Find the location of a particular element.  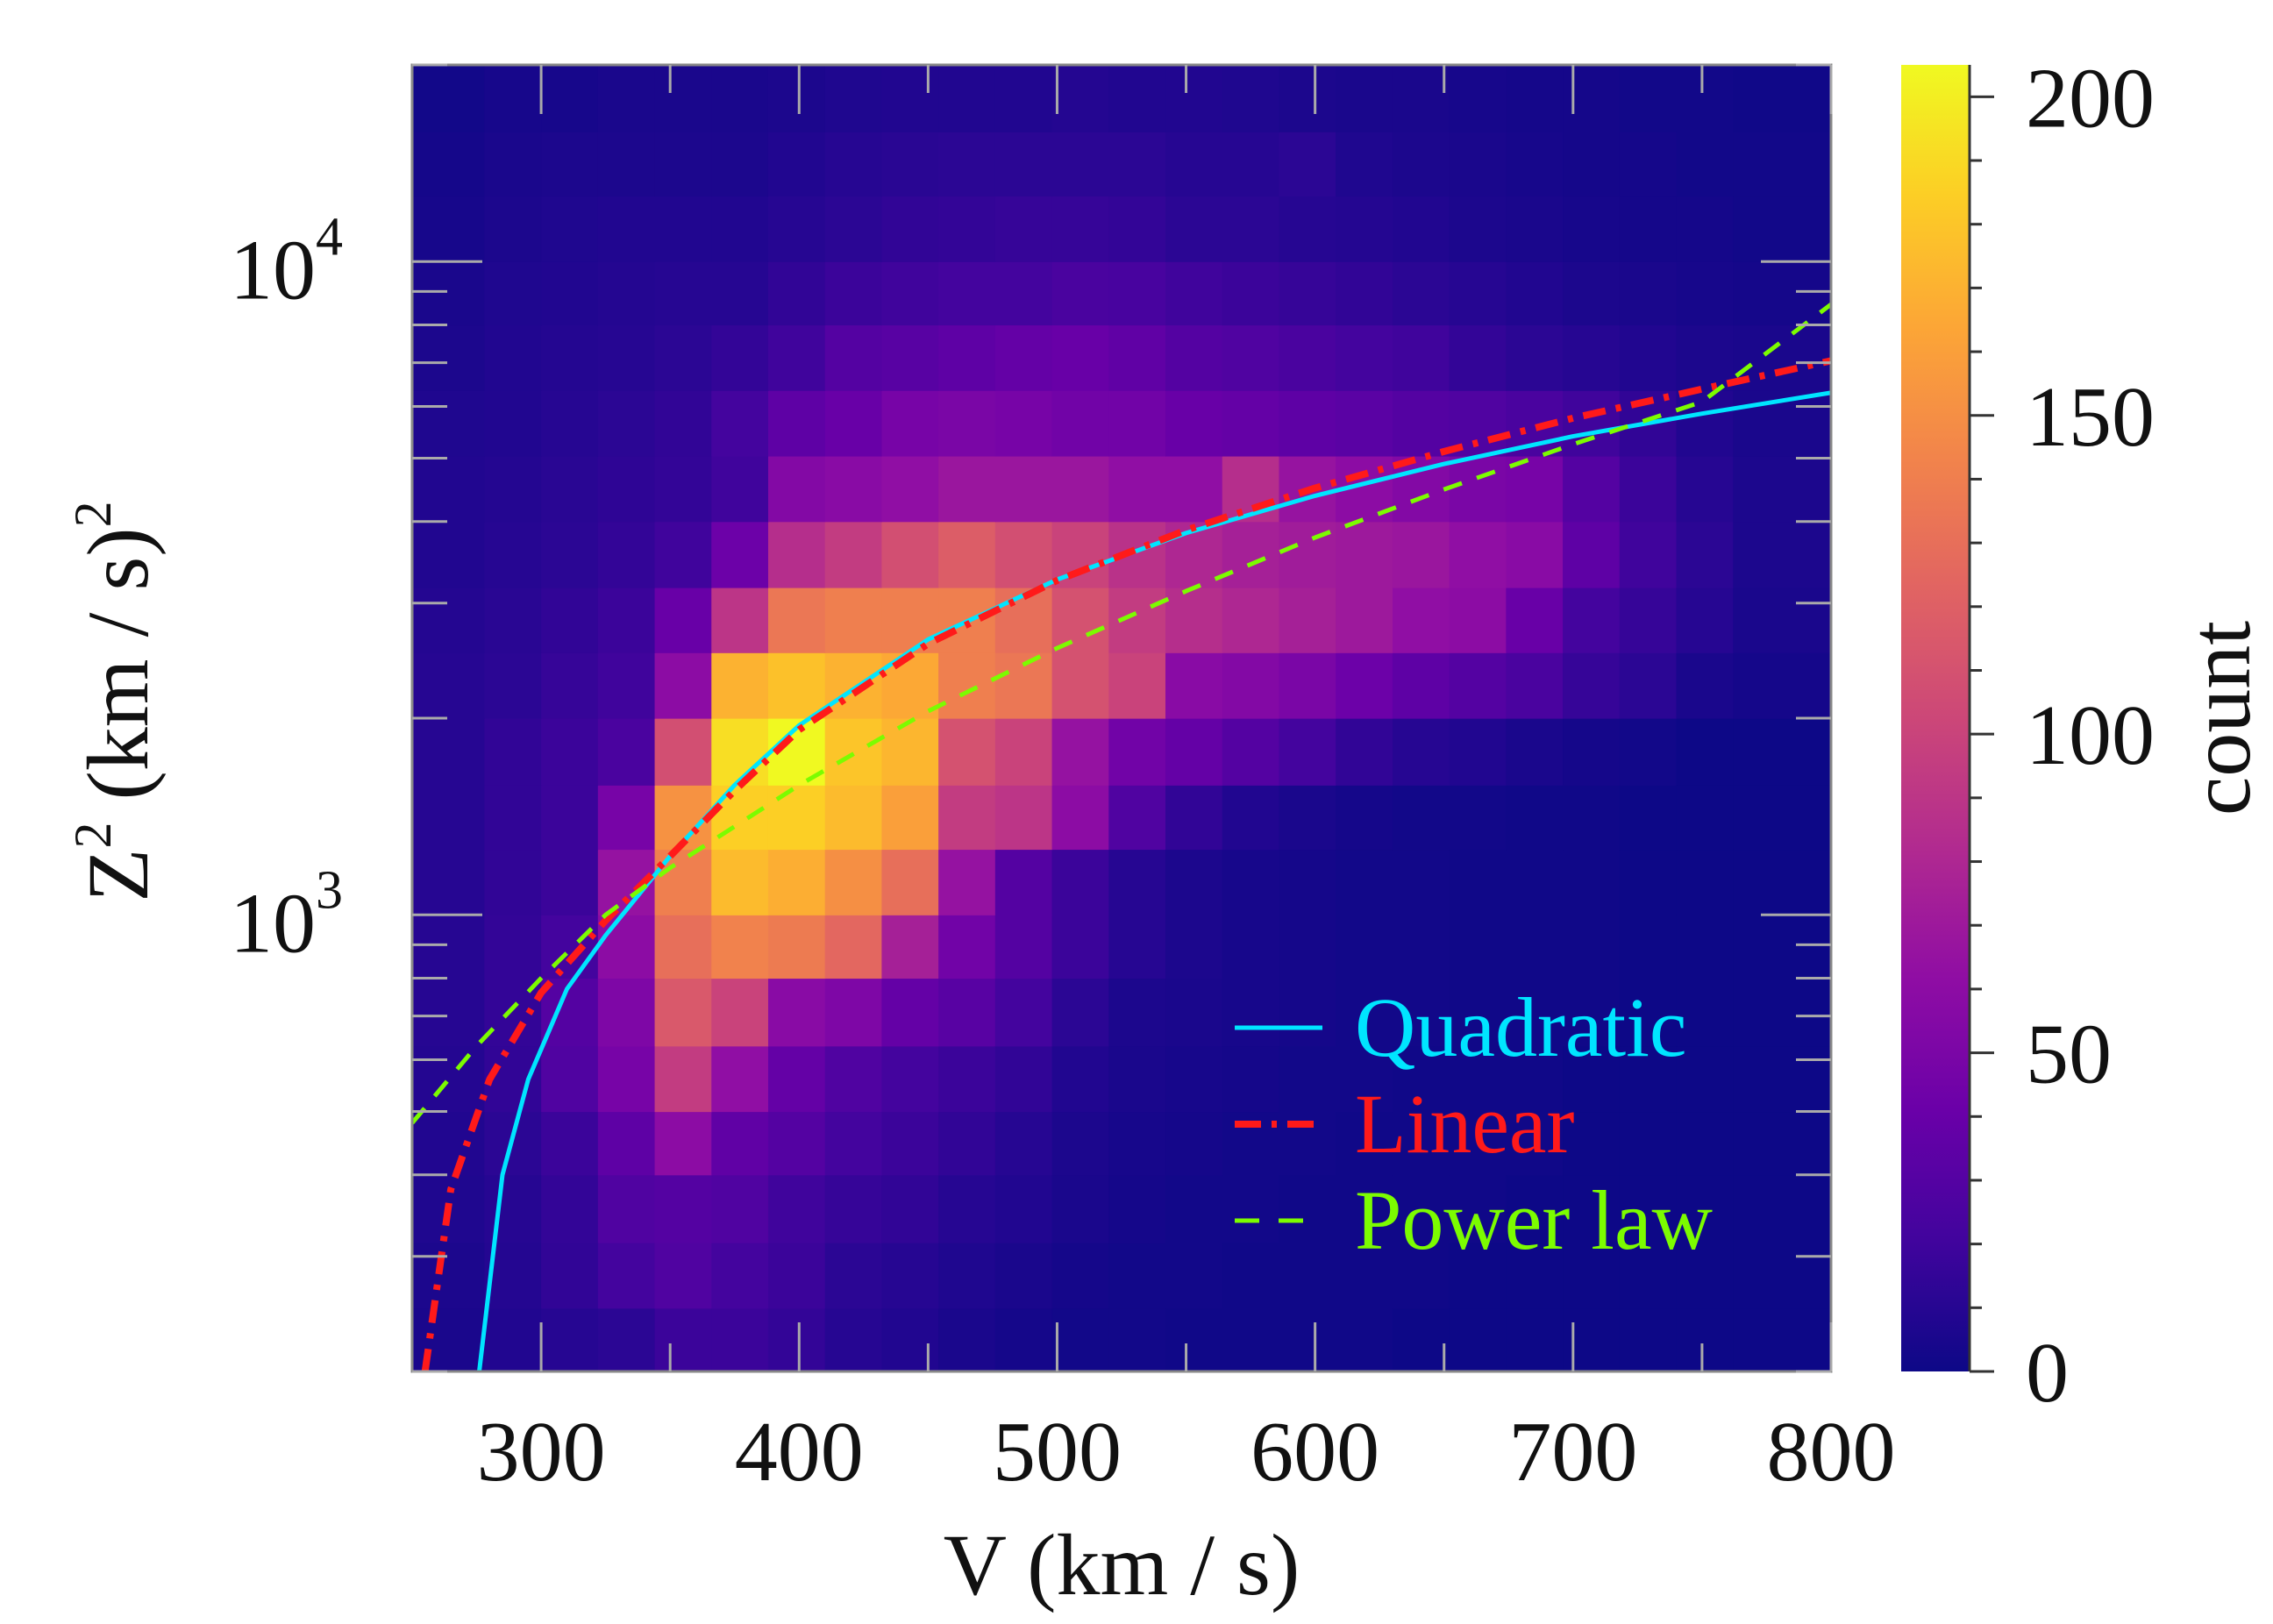

colorbar-ticks: 0 50 100 150 200 is located at coordinates (2062, 736).